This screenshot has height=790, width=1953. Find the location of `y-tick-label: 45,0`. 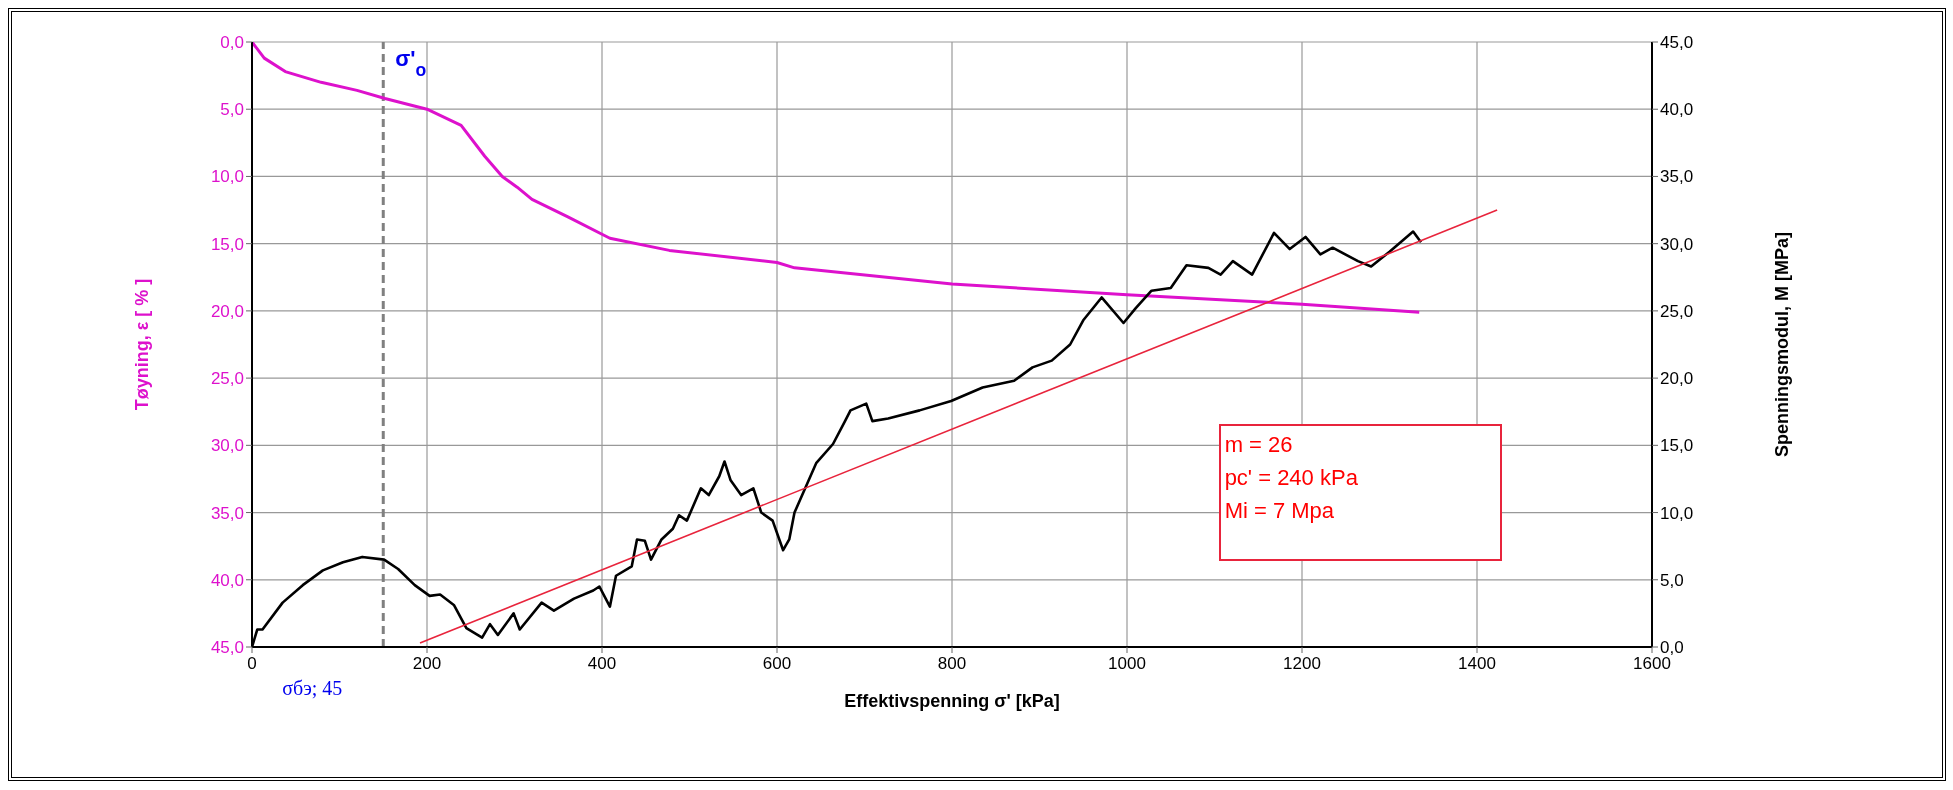

y-tick-label: 45,0 is located at coordinates (227, 648).